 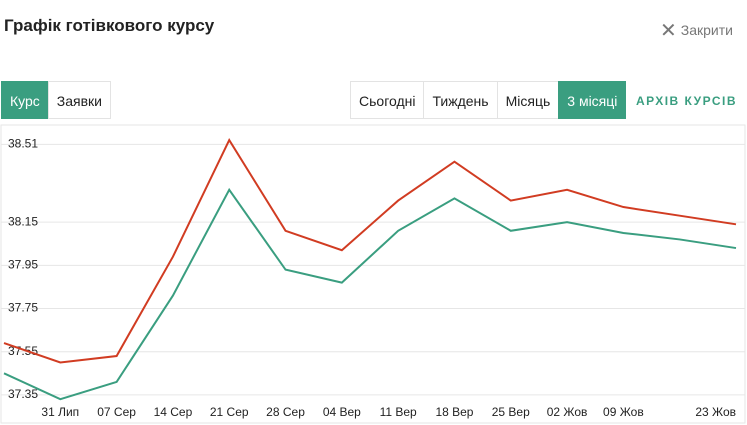 What do you see at coordinates (285, 412) in the screenshot?
I see `x-tick-label: 28 Сер` at bounding box center [285, 412].